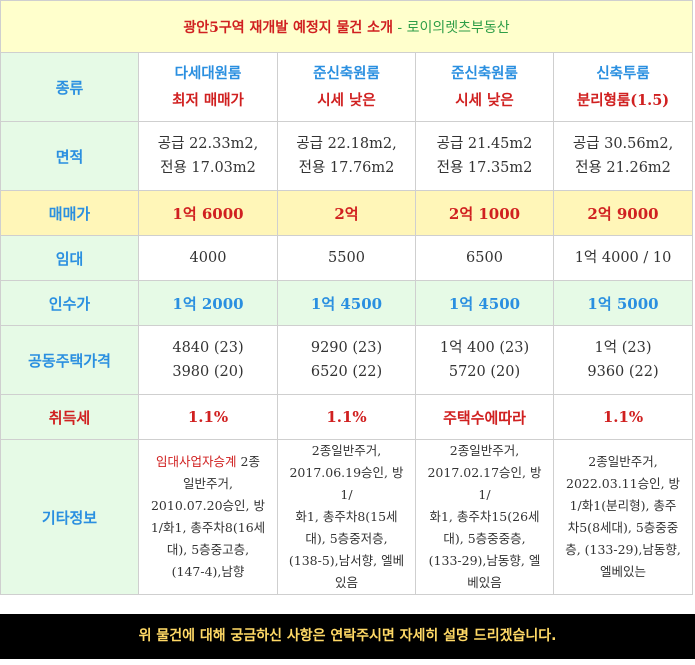 This screenshot has height=665, width=695. What do you see at coordinates (484, 372) in the screenshot?
I see `public-price-previous: 5720 (20)` at bounding box center [484, 372].